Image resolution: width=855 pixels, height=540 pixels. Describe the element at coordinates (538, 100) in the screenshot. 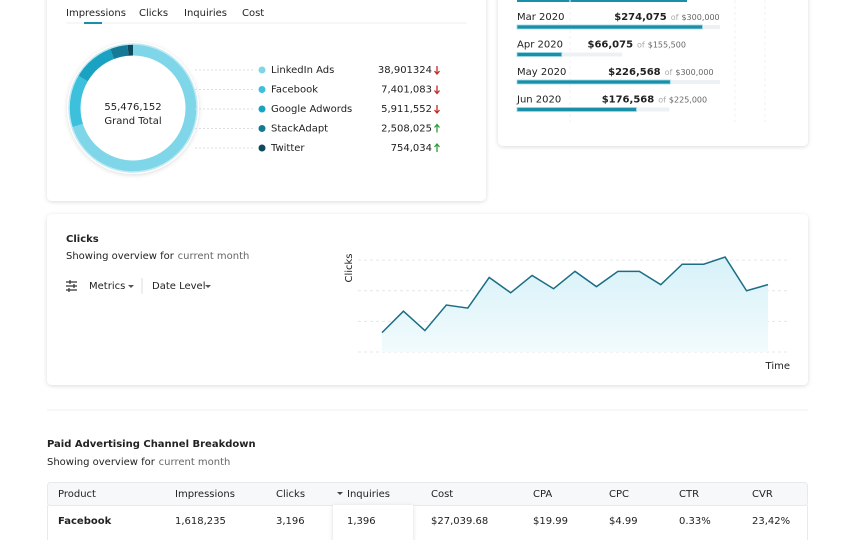

I see `month: Jun 2020` at that location.